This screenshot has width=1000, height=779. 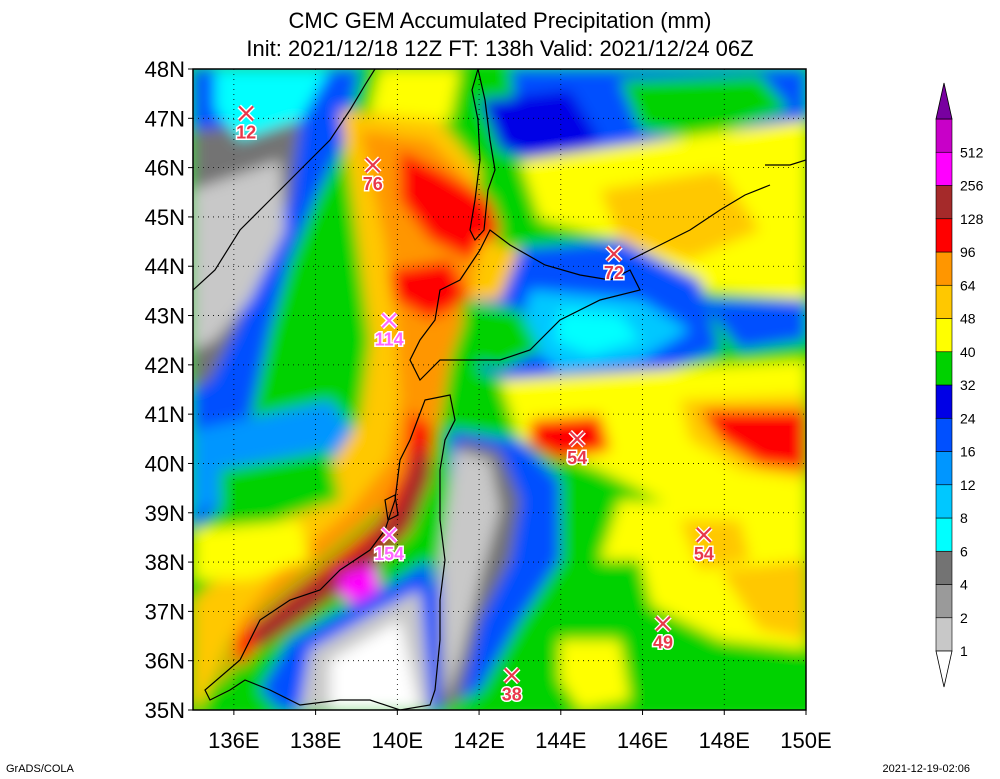 What do you see at coordinates (968, 285) in the screenshot?
I see `colorbar-label: 64` at bounding box center [968, 285].